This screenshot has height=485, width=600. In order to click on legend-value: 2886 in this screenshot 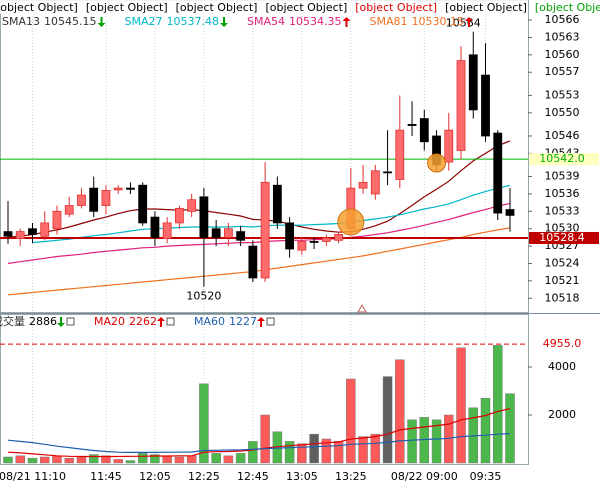, I will do `click(43, 321)`.